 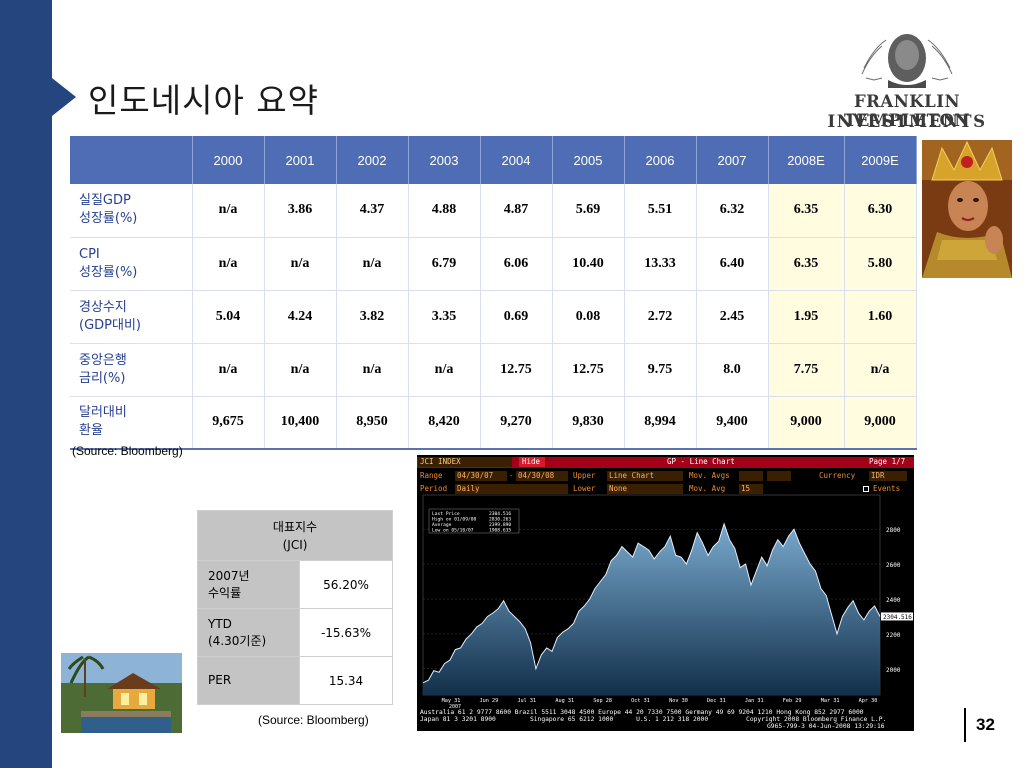 I want to click on last-price-label: 2304.516, so click(x=897, y=617).